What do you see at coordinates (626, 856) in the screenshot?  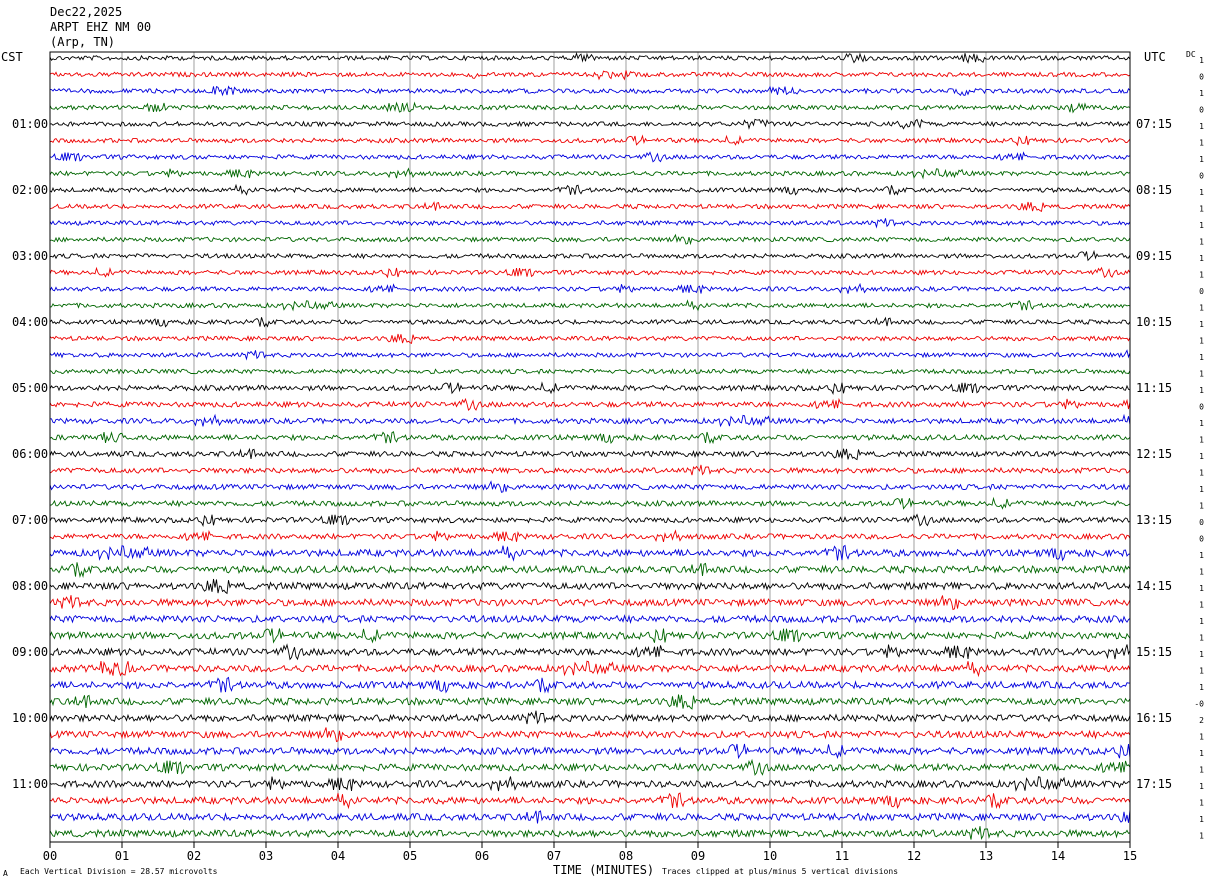 I see `x-tick-label: 08` at bounding box center [626, 856].